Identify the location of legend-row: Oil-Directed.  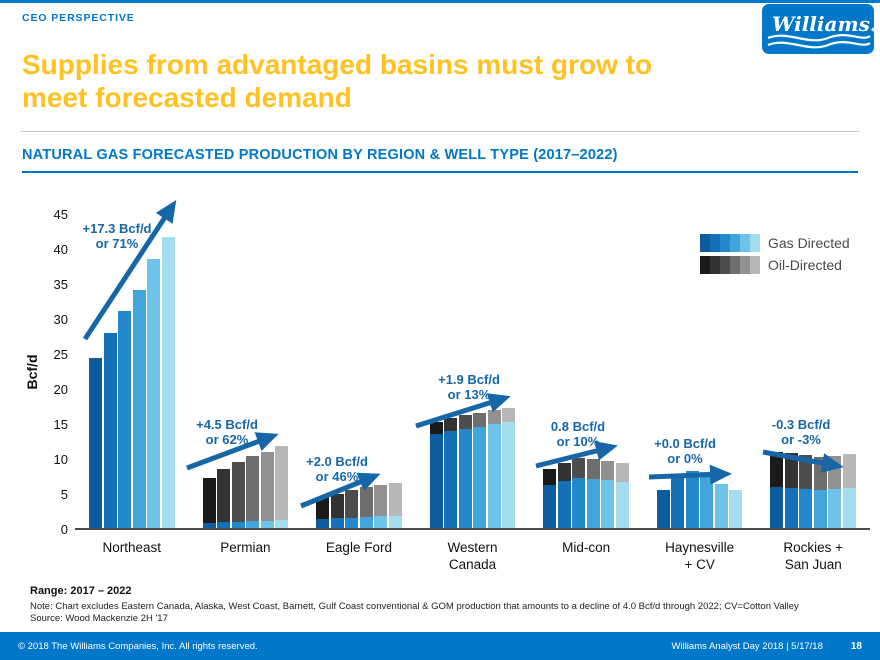
(775, 265).